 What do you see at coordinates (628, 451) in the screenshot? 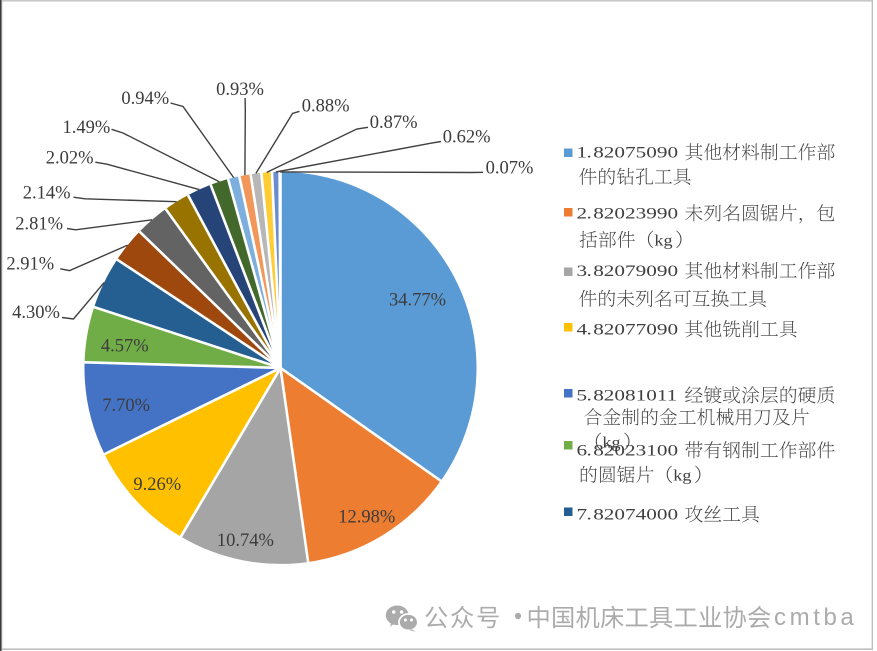
I see `svg-text: 6.82023100` at bounding box center [628, 451].